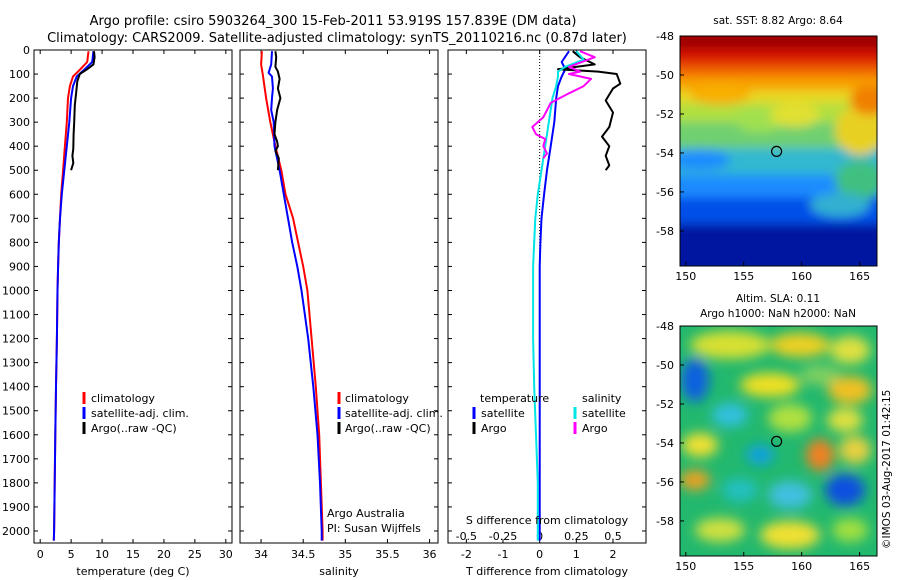  What do you see at coordinates (554, 295) in the screenshot?
I see `series-line-satellite` at bounding box center [554, 295].